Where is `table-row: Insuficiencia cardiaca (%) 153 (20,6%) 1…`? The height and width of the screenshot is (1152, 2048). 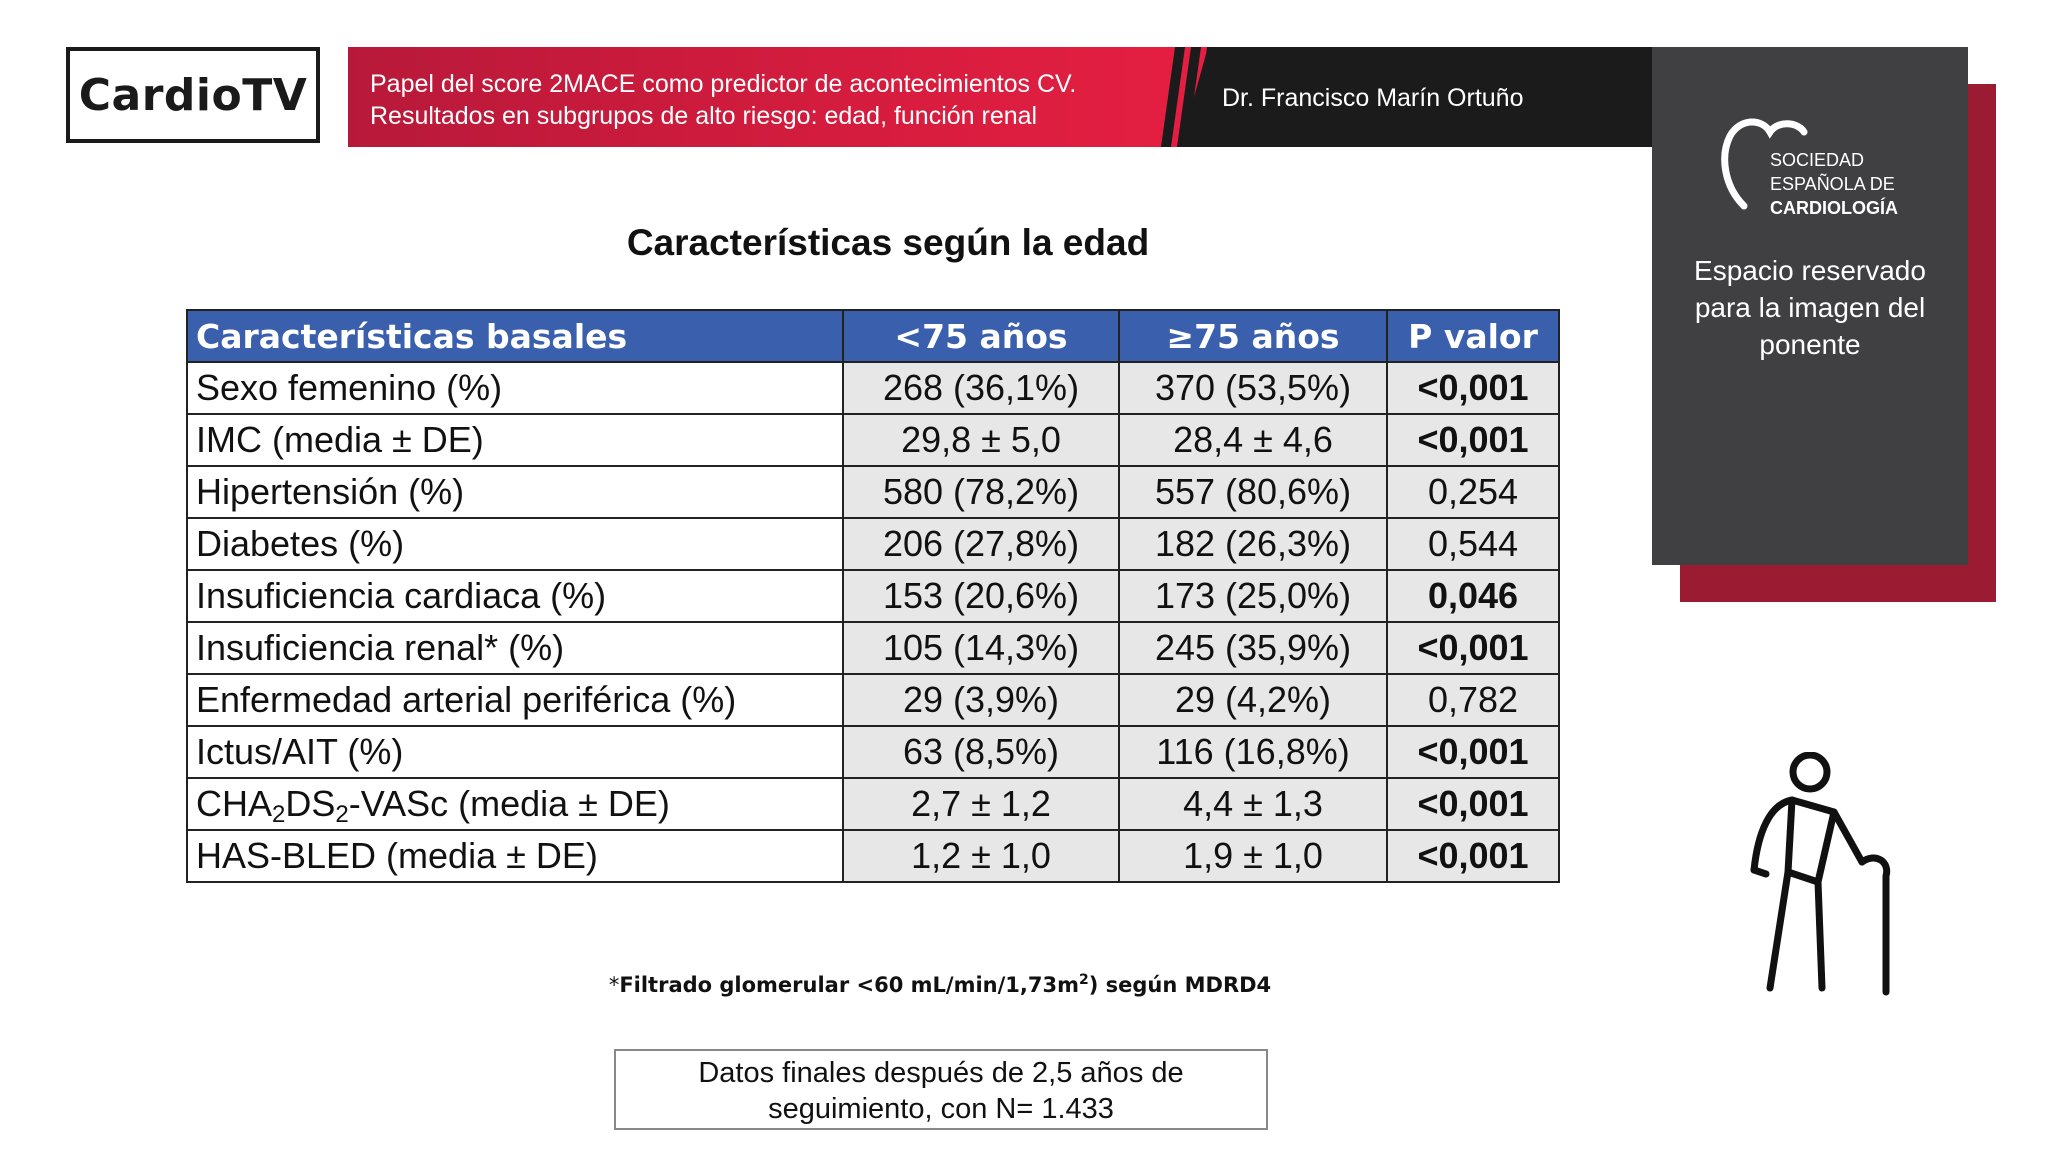
table-row: Insuficiencia cardiaca (%) 153 (20,6%) 1… is located at coordinates (873, 596).